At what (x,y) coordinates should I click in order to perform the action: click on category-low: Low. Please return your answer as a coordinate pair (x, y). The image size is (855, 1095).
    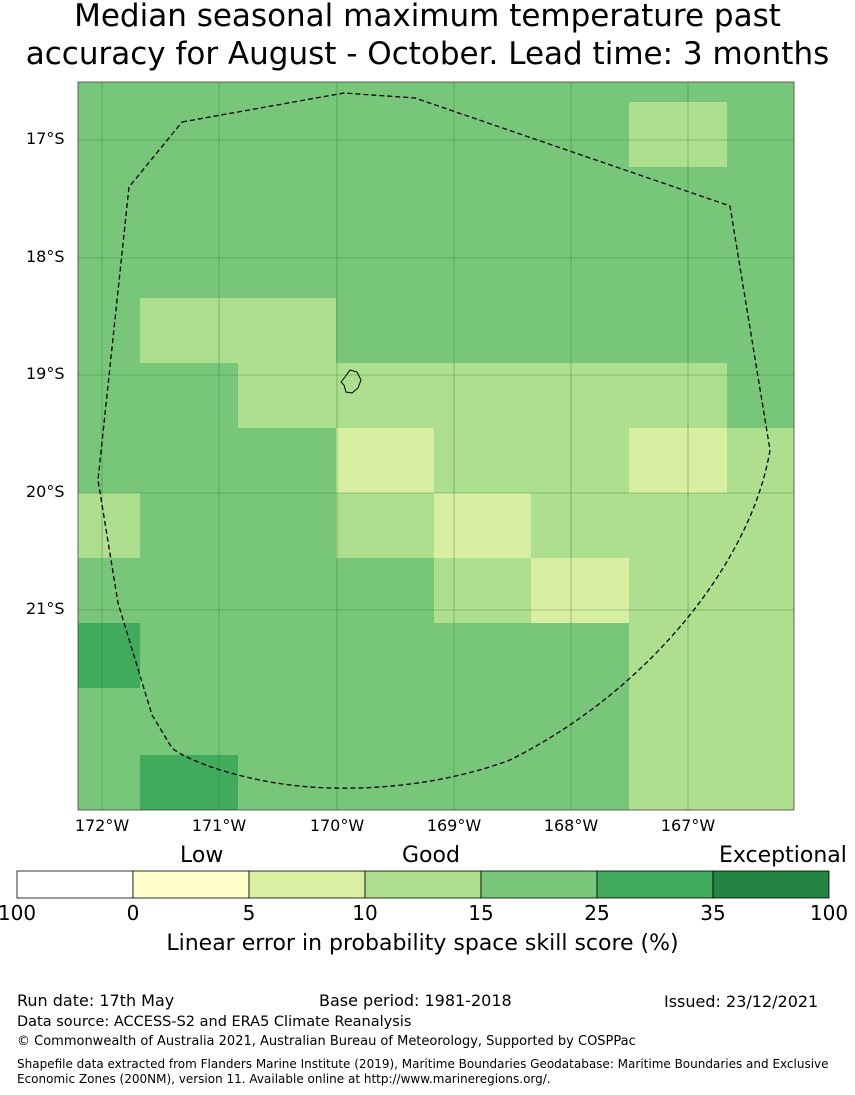
    Looking at the image, I should click on (202, 855).